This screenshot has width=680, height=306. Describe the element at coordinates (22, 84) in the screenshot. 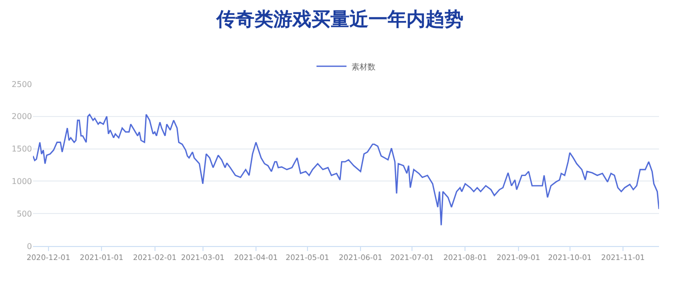

I see `y-tick-label: 2500` at that location.